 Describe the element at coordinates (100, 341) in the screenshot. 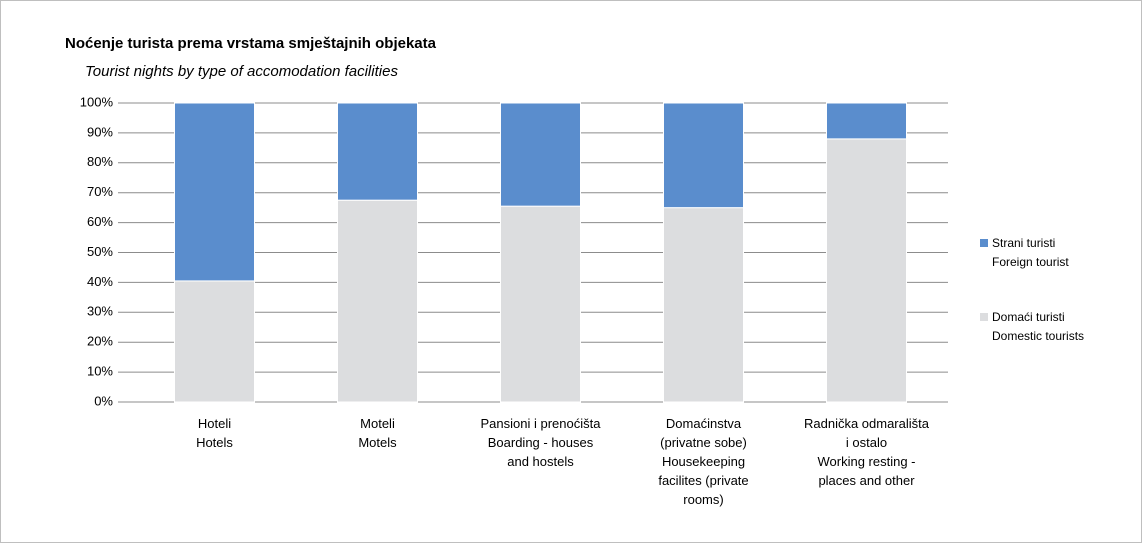

I see `y-tick-label: 20%` at that location.